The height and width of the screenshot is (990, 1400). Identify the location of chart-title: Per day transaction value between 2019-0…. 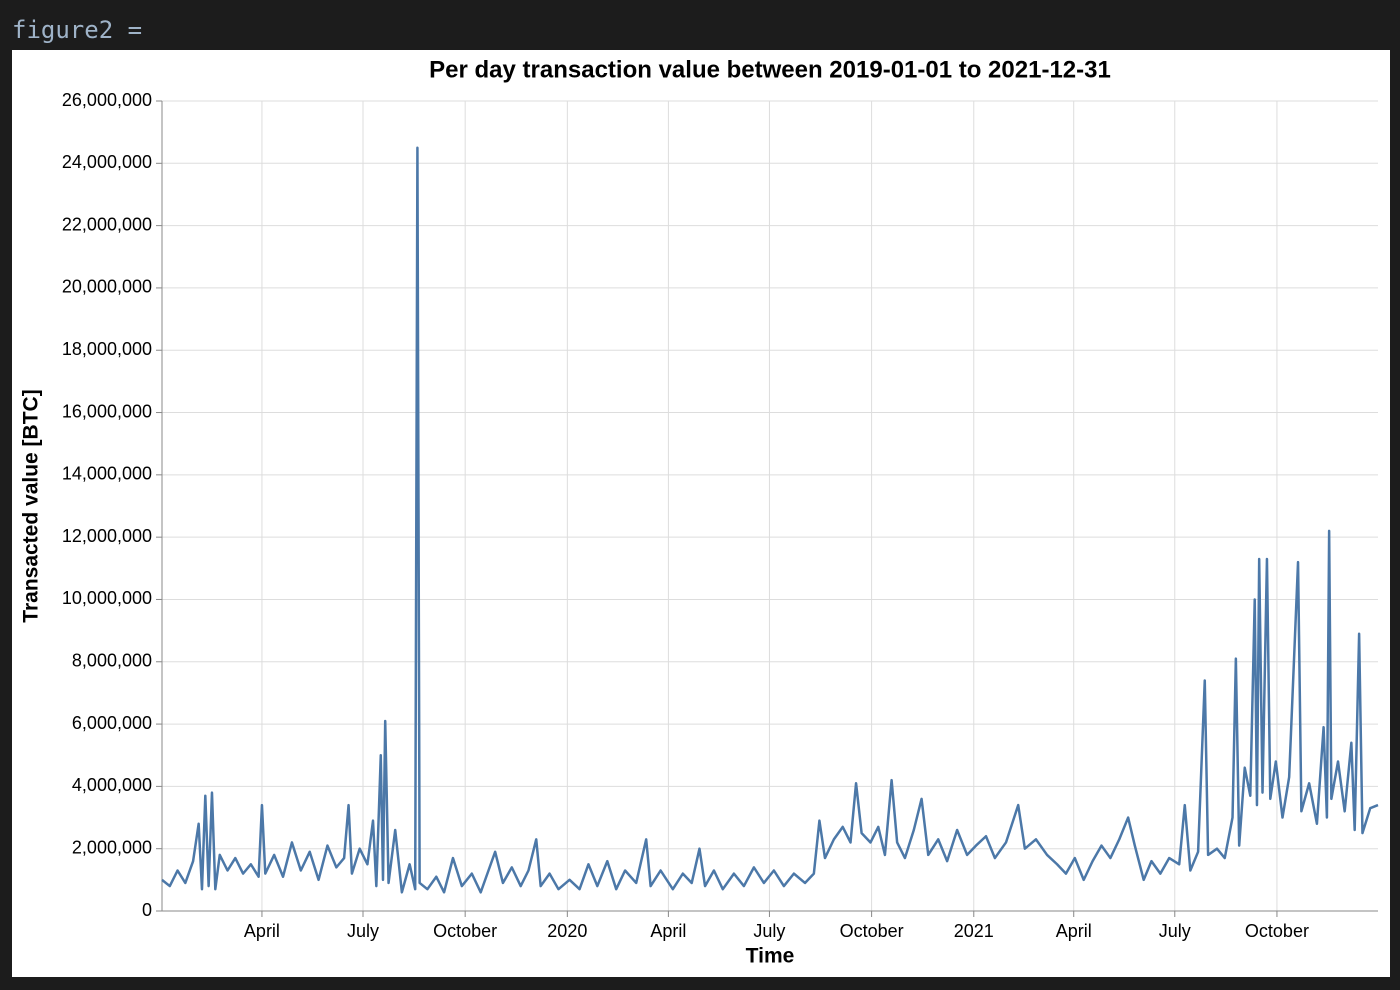
(770, 69).